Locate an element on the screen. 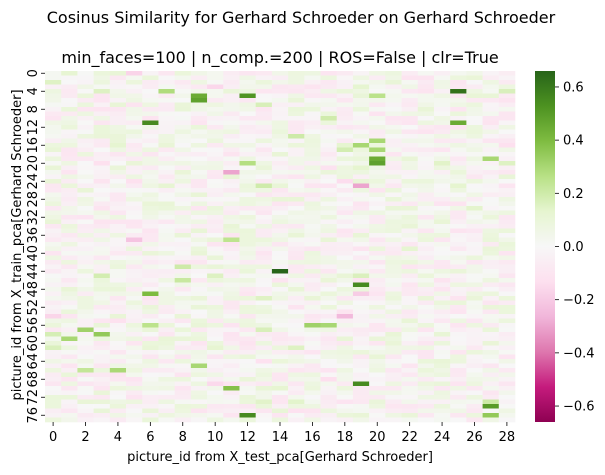 Image resolution: width=605 pixels, height=475 pixels. y-tick-label: 72 is located at coordinates (33, 397).